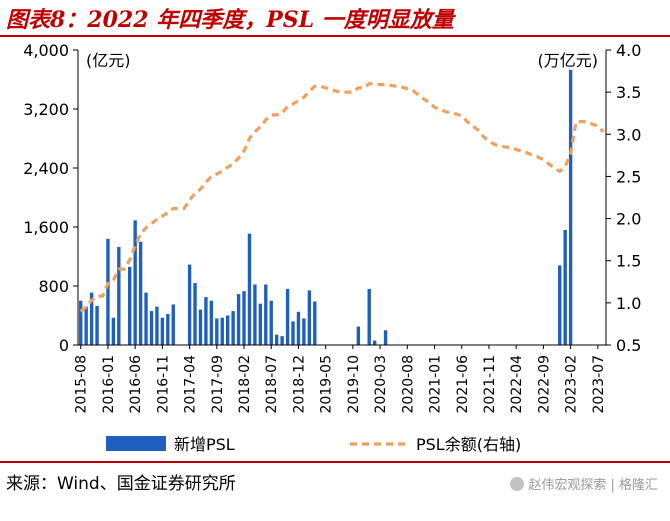 Image resolution: width=670 pixels, height=521 pixels. I want to click on right-tick-label: 1.0, so click(628, 303).